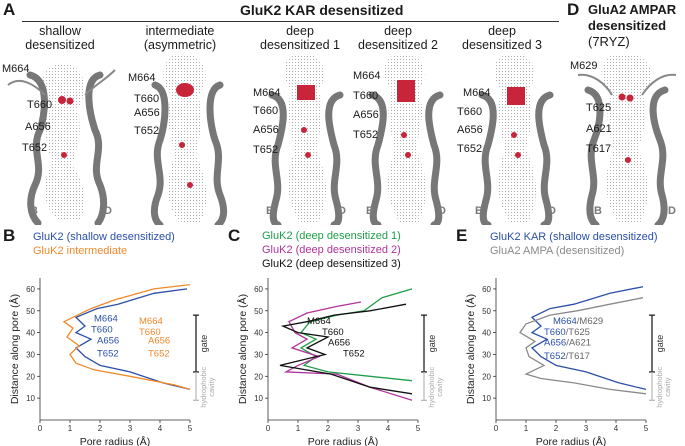 This screenshot has height=446, width=685. I want to click on panel-d-header-pdb: (7RYZ), so click(609, 41).